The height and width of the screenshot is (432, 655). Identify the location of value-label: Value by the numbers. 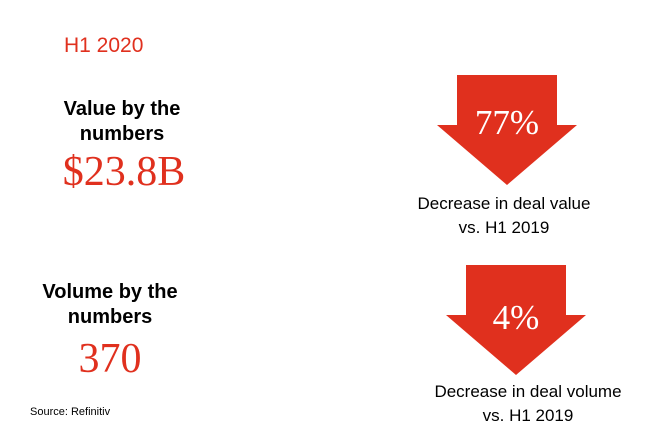
(122, 122).